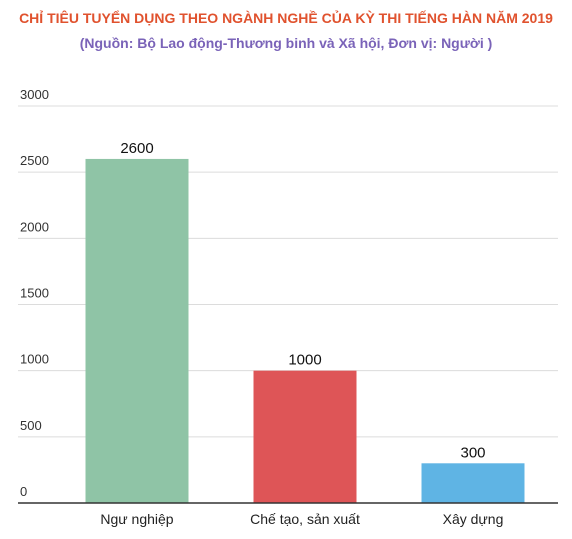  What do you see at coordinates (473, 519) in the screenshot?
I see `x-category-label-3: Xây dựng` at bounding box center [473, 519].